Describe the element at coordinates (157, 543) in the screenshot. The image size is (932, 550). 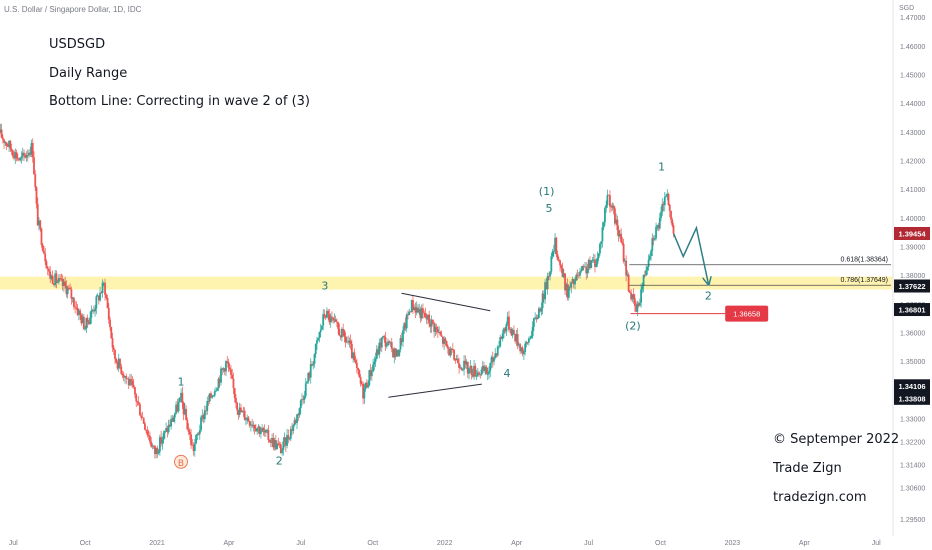
I see `x-tick-label: 2021` at that location.